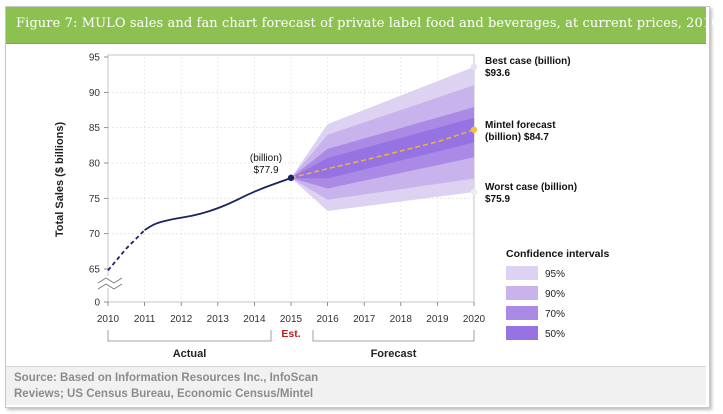  What do you see at coordinates (555, 314) in the screenshot?
I see `legend-label-70pct: 70%` at bounding box center [555, 314].